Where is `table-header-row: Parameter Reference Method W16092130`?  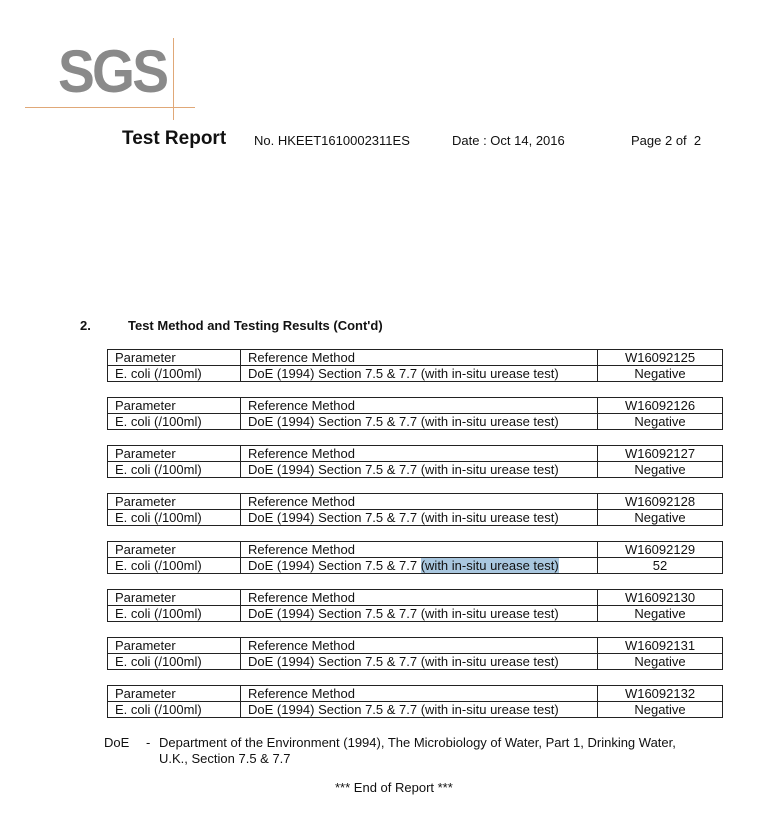
table-header-row: Parameter Reference Method W16092130 is located at coordinates (415, 597).